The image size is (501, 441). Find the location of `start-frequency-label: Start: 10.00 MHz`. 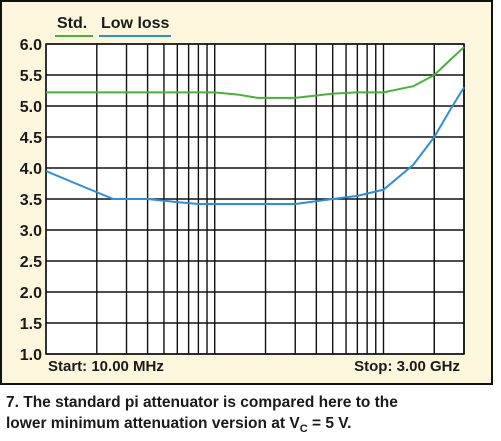

start-frequency-label: Start: 10.00 MHz is located at coordinates (106, 366).